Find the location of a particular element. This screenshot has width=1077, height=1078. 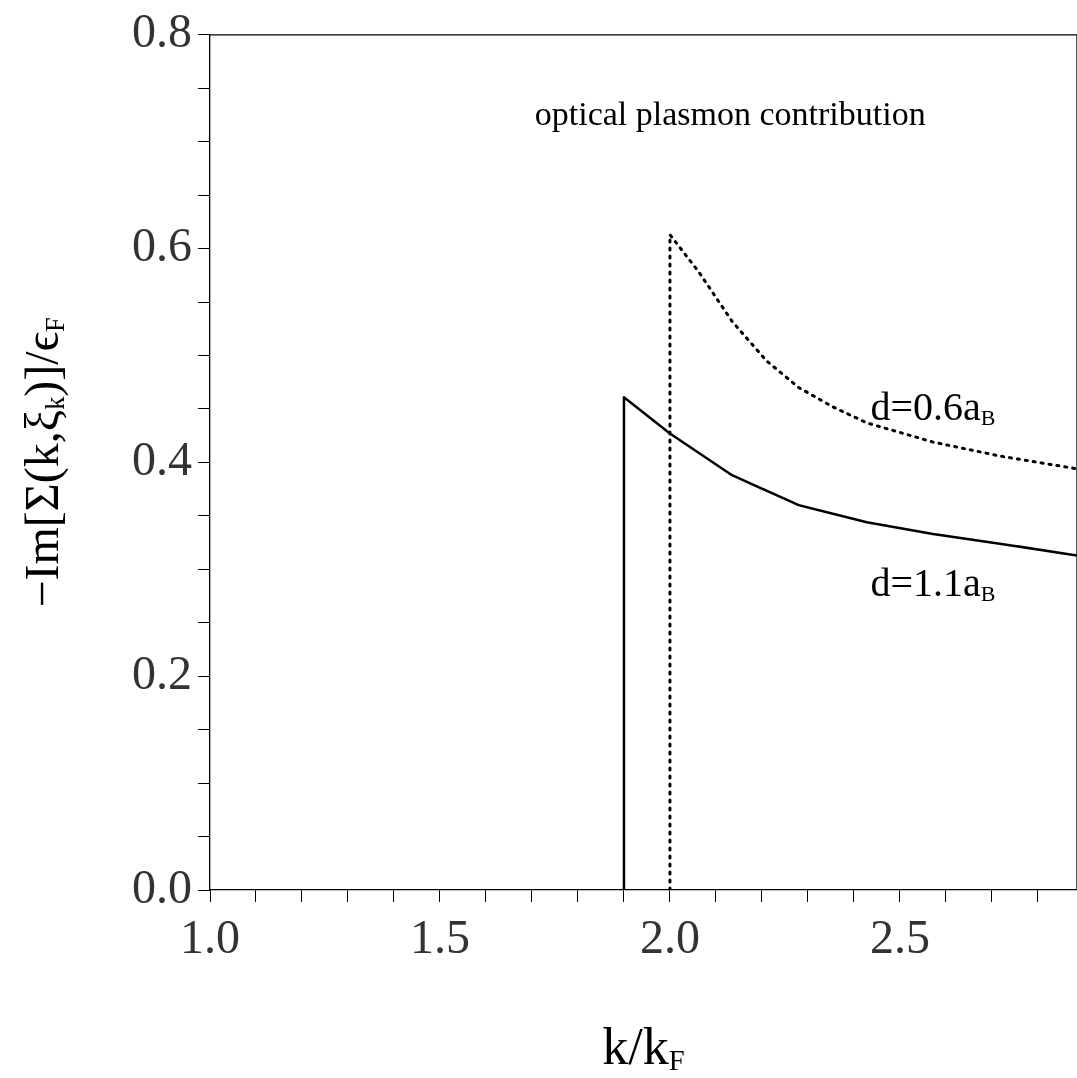

y-axis-title: −Im[Σ(k,ξk)]/ϵF is located at coordinates (42, 462).